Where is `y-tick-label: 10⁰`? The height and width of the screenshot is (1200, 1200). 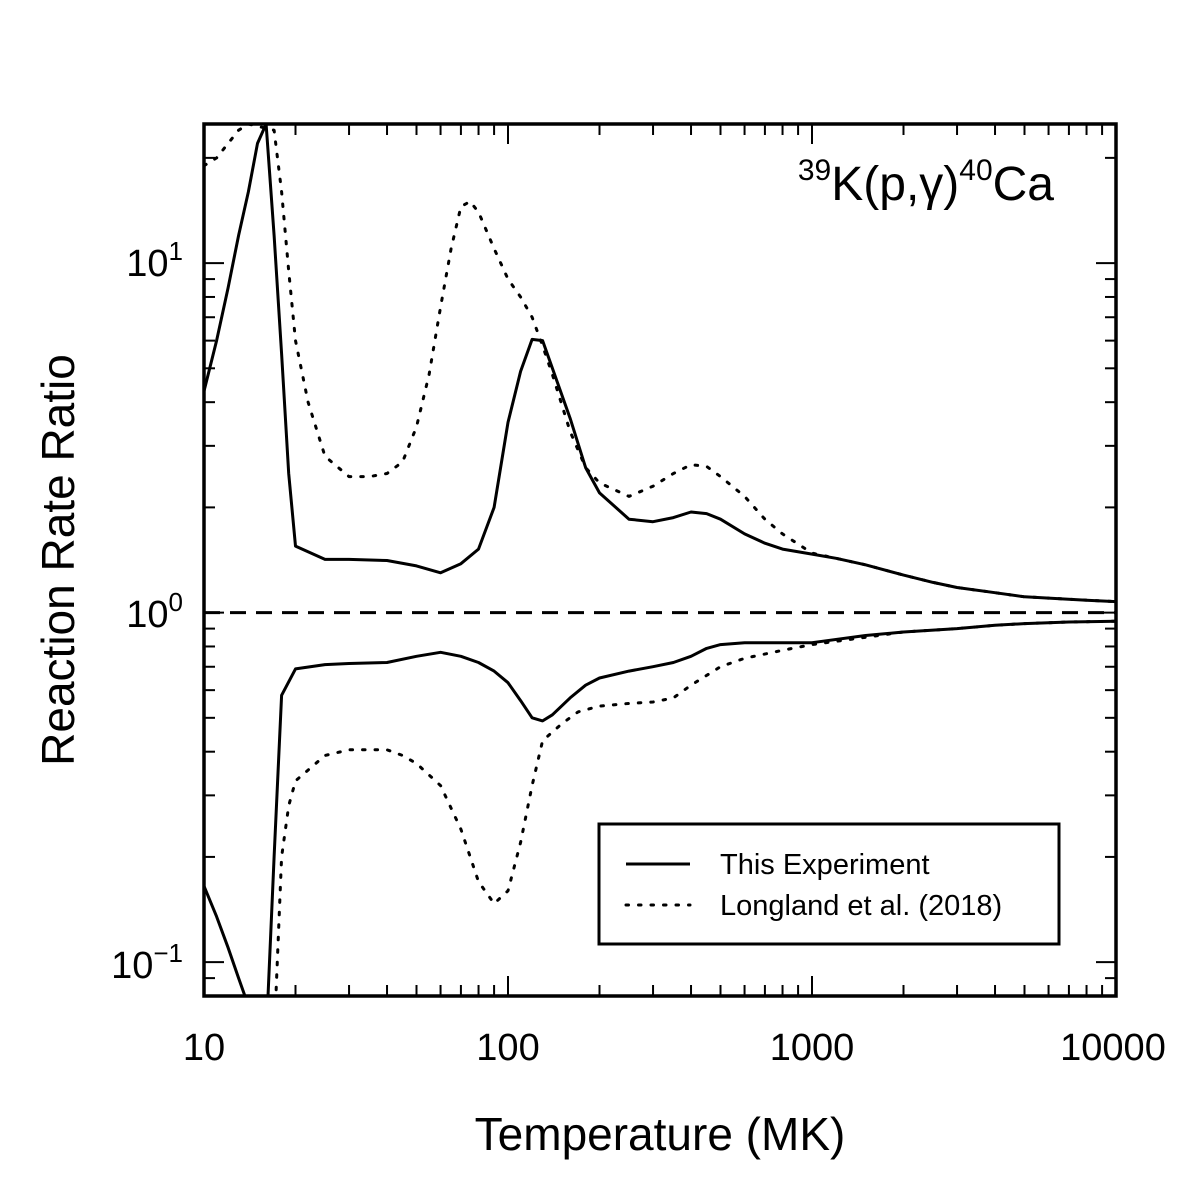 y-tick-label: 10⁰ is located at coordinates (154, 611).